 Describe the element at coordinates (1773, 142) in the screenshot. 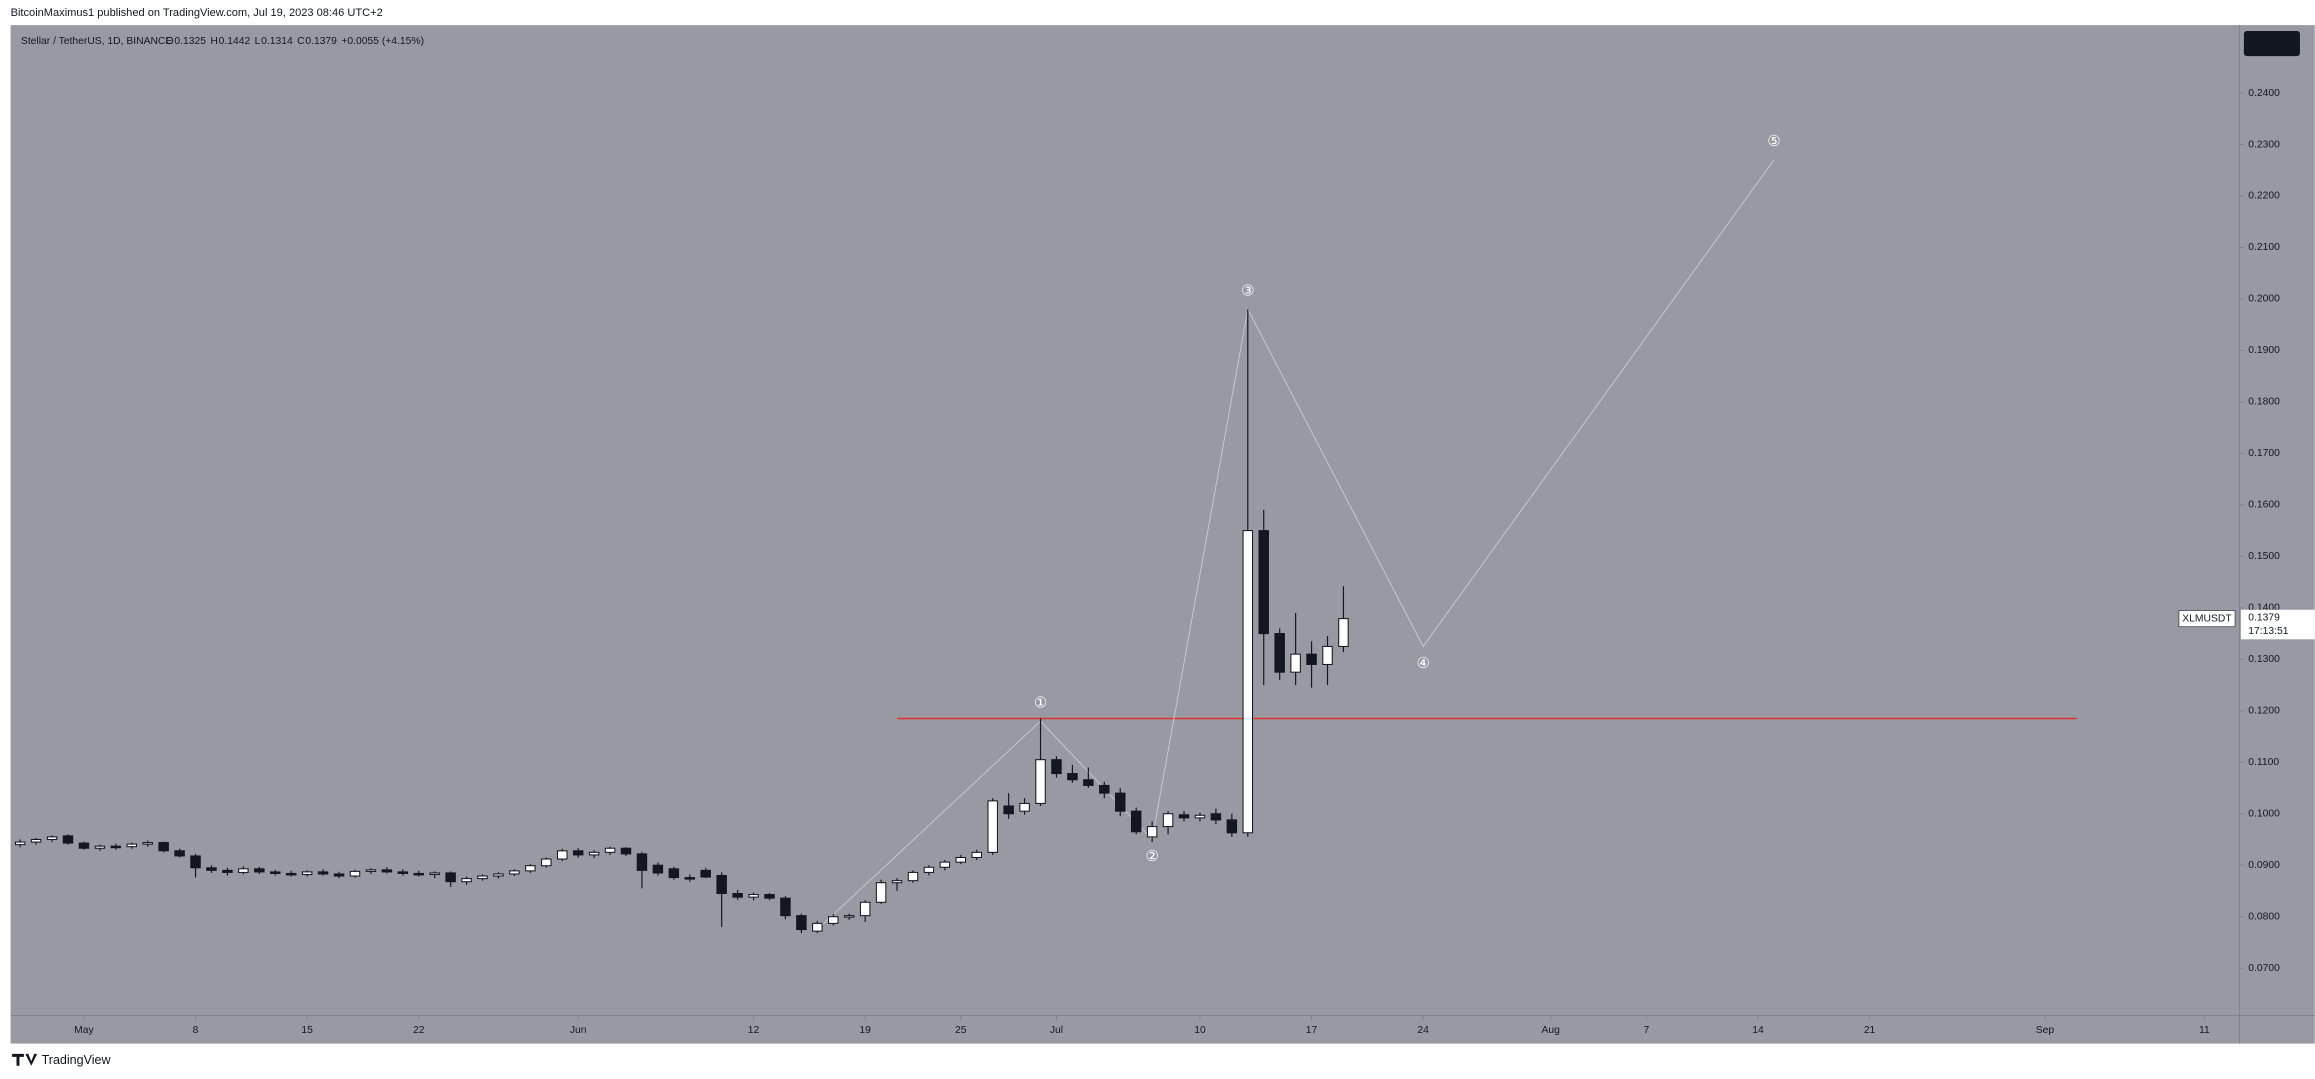

I see `wave-label: ⑤` at that location.